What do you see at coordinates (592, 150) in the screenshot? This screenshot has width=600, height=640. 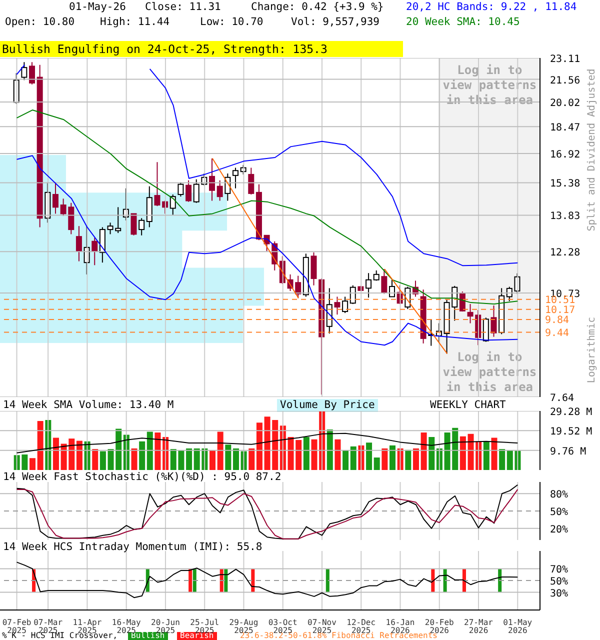 I see `y-axis-title: Split and Dividend Adjusted` at bounding box center [592, 150].